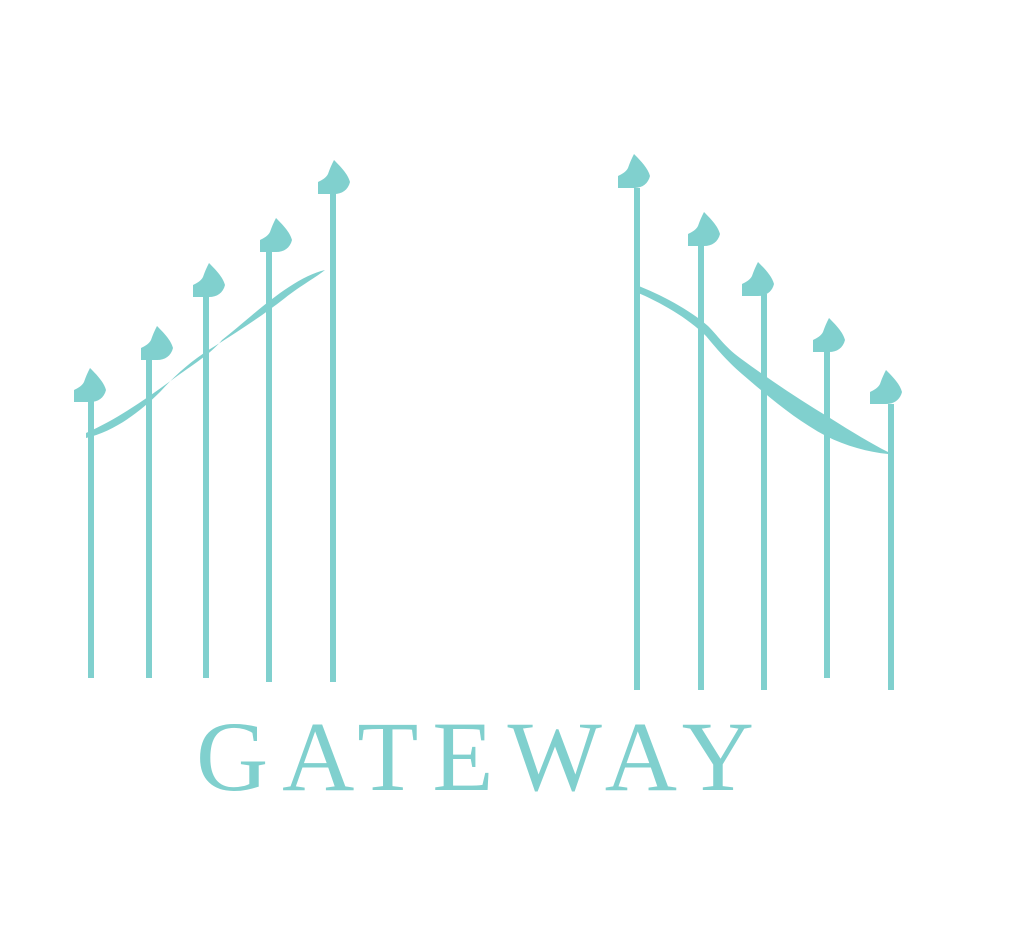 This screenshot has width=1024, height=940. I want to click on wordmark: GATEWAY, so click(482, 756).